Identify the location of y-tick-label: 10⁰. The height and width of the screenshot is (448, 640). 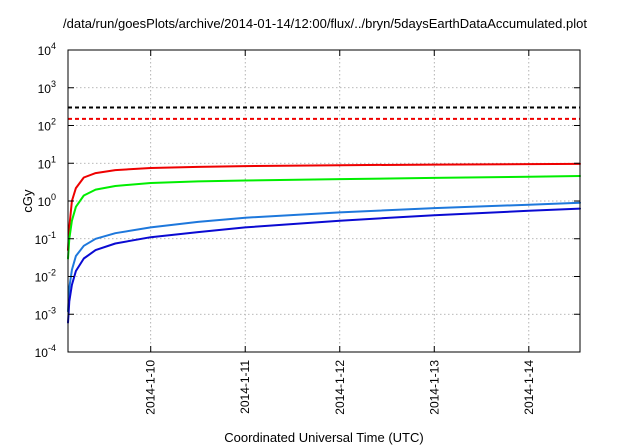
(47, 200).